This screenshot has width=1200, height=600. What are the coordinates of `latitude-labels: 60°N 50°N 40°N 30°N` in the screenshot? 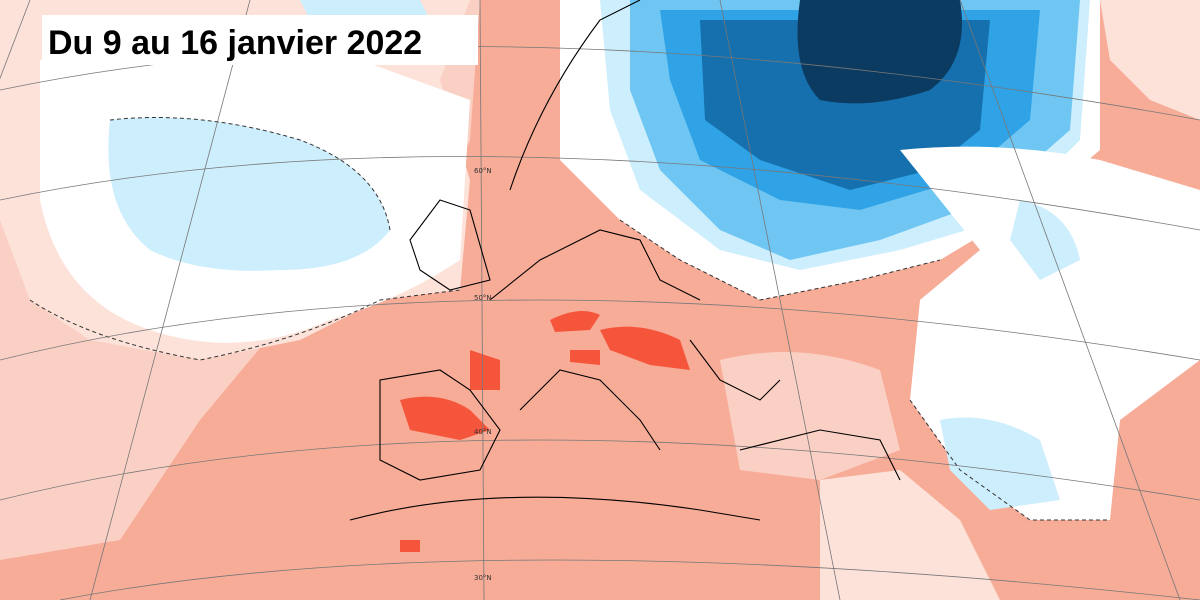 It's located at (483, 374).